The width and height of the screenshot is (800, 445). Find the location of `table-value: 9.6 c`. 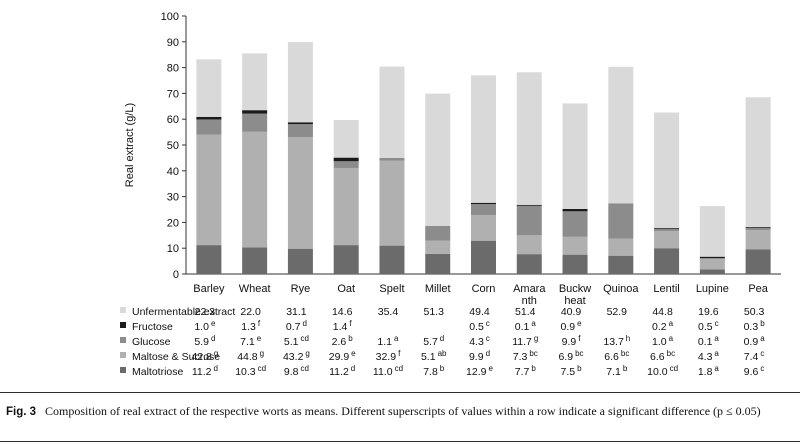

table-value: 9.6 c is located at coordinates (754, 371).